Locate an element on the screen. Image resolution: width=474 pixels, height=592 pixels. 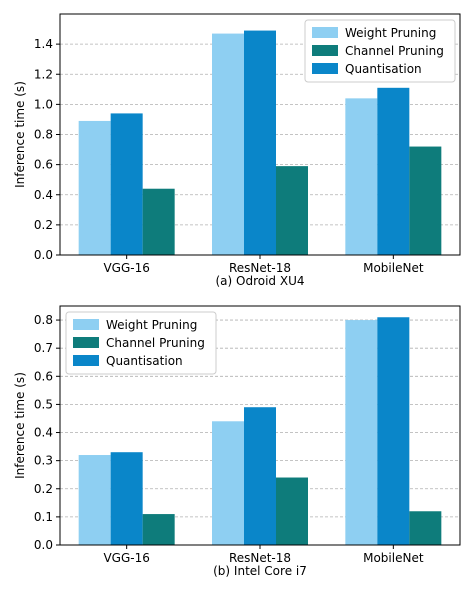
y-tick-label: 0.3 is located at coordinates (43, 461).